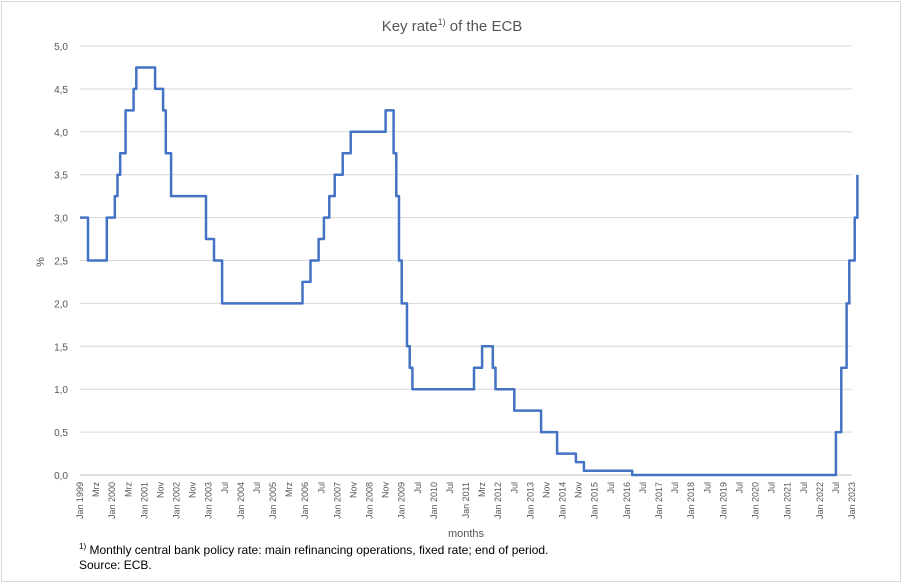  Describe the element at coordinates (434, 500) in the screenshot. I see `x-tick-label: Jan 2010` at that location.